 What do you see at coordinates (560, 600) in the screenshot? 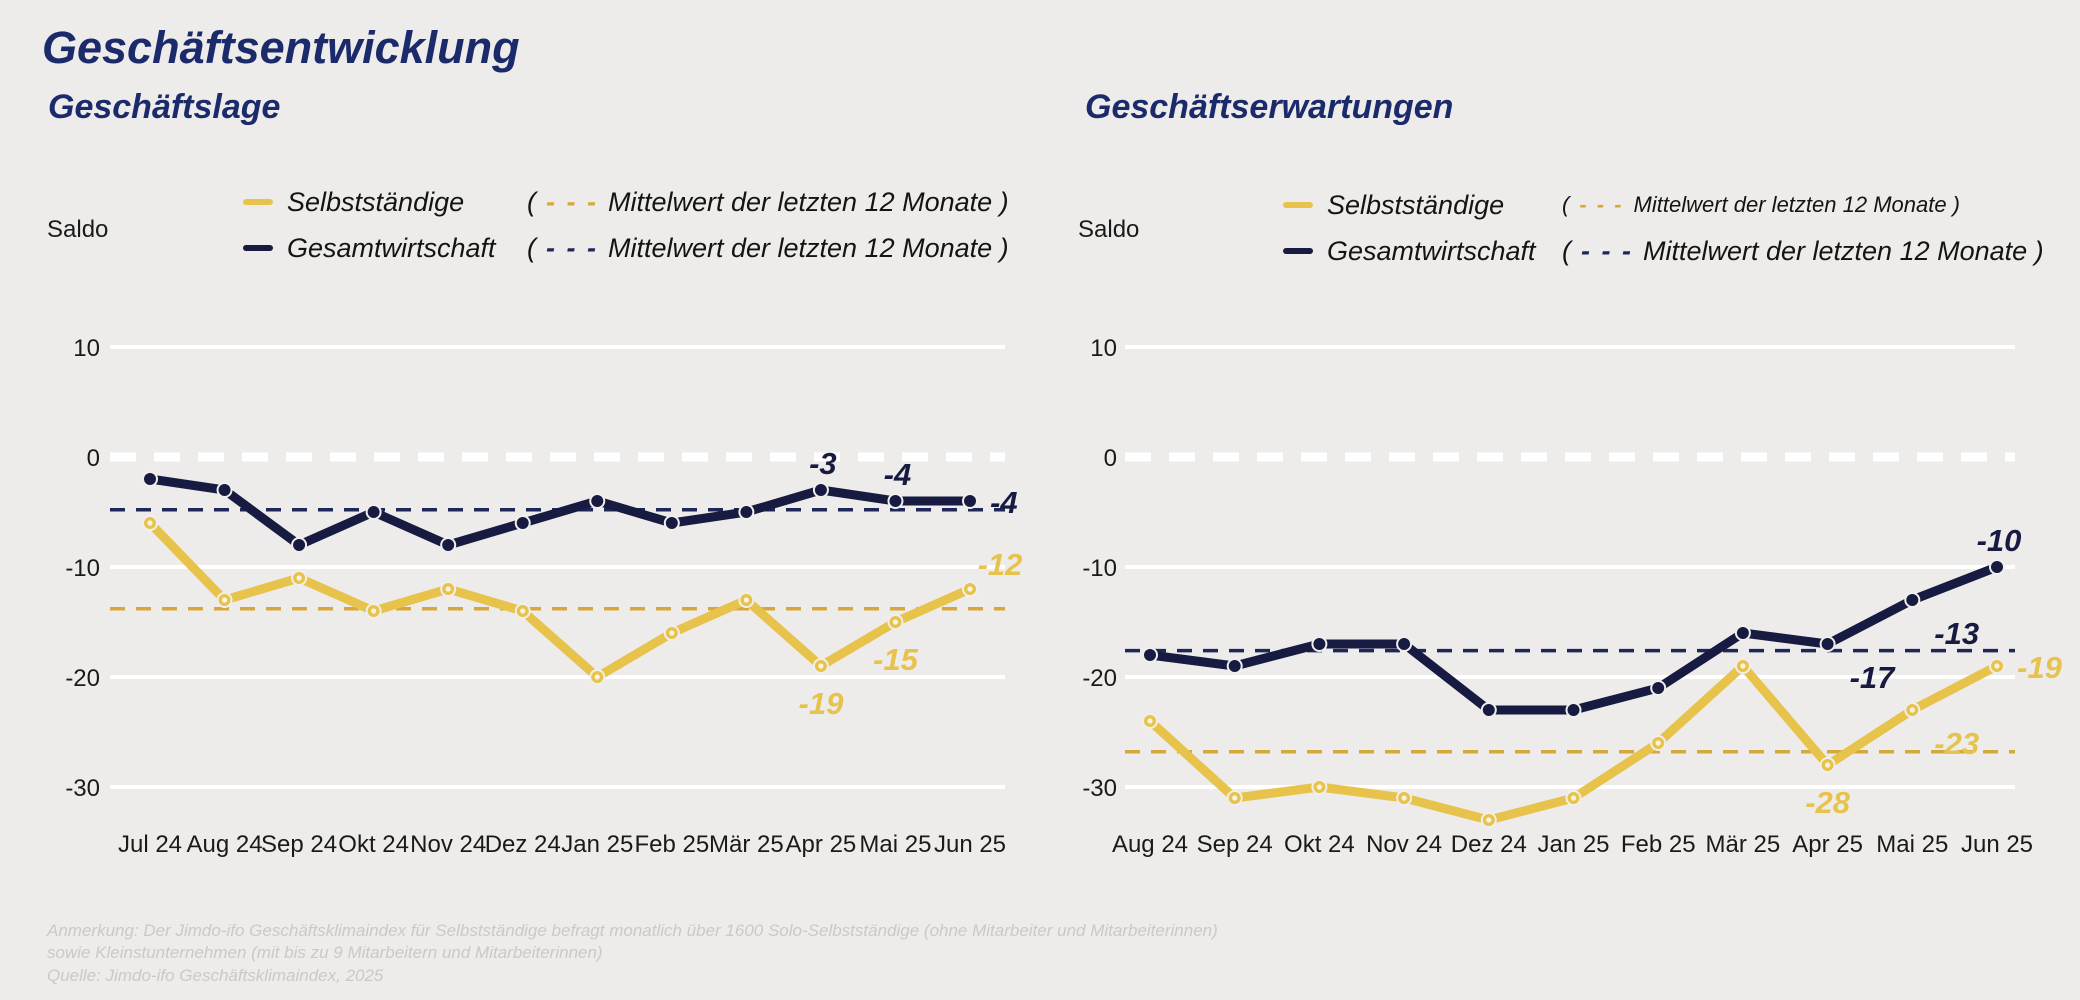
I see `series-line-selbststaendige` at bounding box center [560, 600].